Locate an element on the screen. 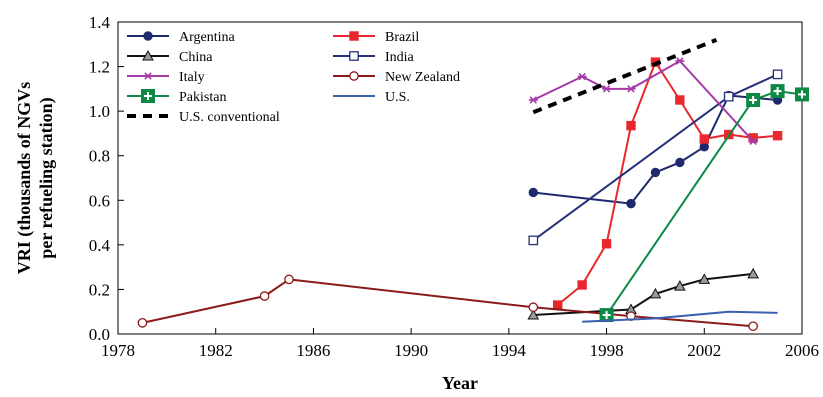 This screenshot has height=397, width=823. series-italy is located at coordinates (643, 101).